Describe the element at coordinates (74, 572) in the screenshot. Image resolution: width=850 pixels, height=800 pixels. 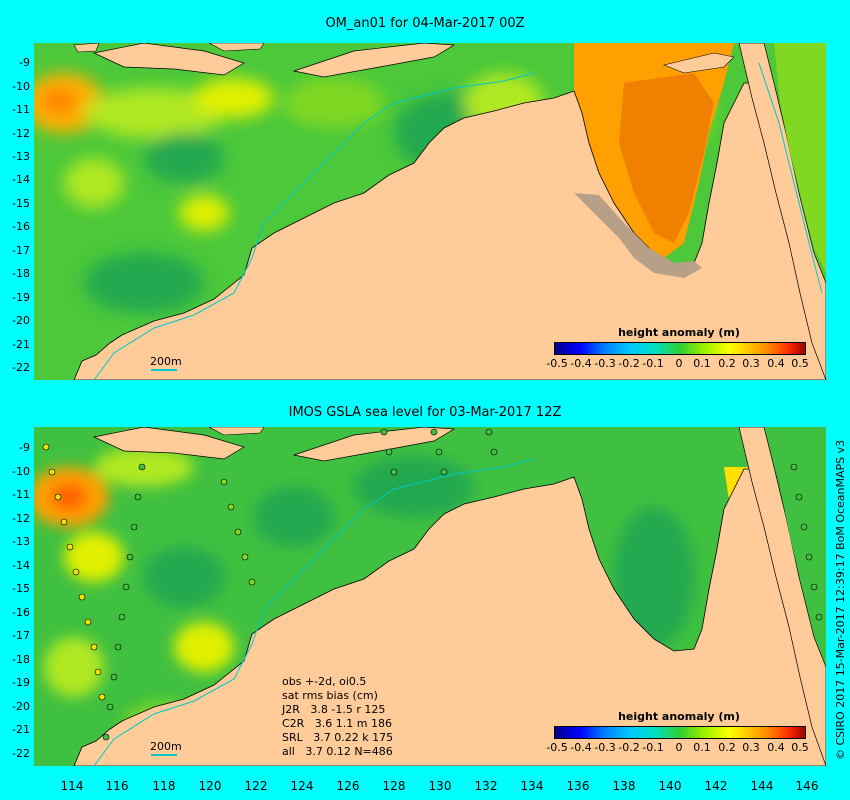
I see `satellite-track` at that location.